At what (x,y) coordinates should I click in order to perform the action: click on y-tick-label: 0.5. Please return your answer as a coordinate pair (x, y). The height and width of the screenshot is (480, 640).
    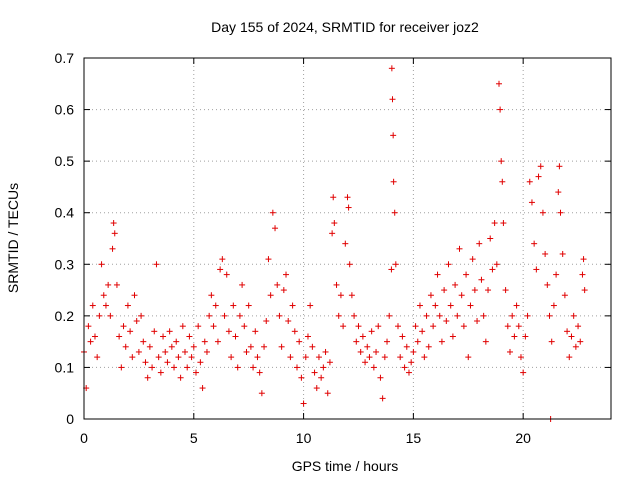
    Looking at the image, I should click on (65, 161).